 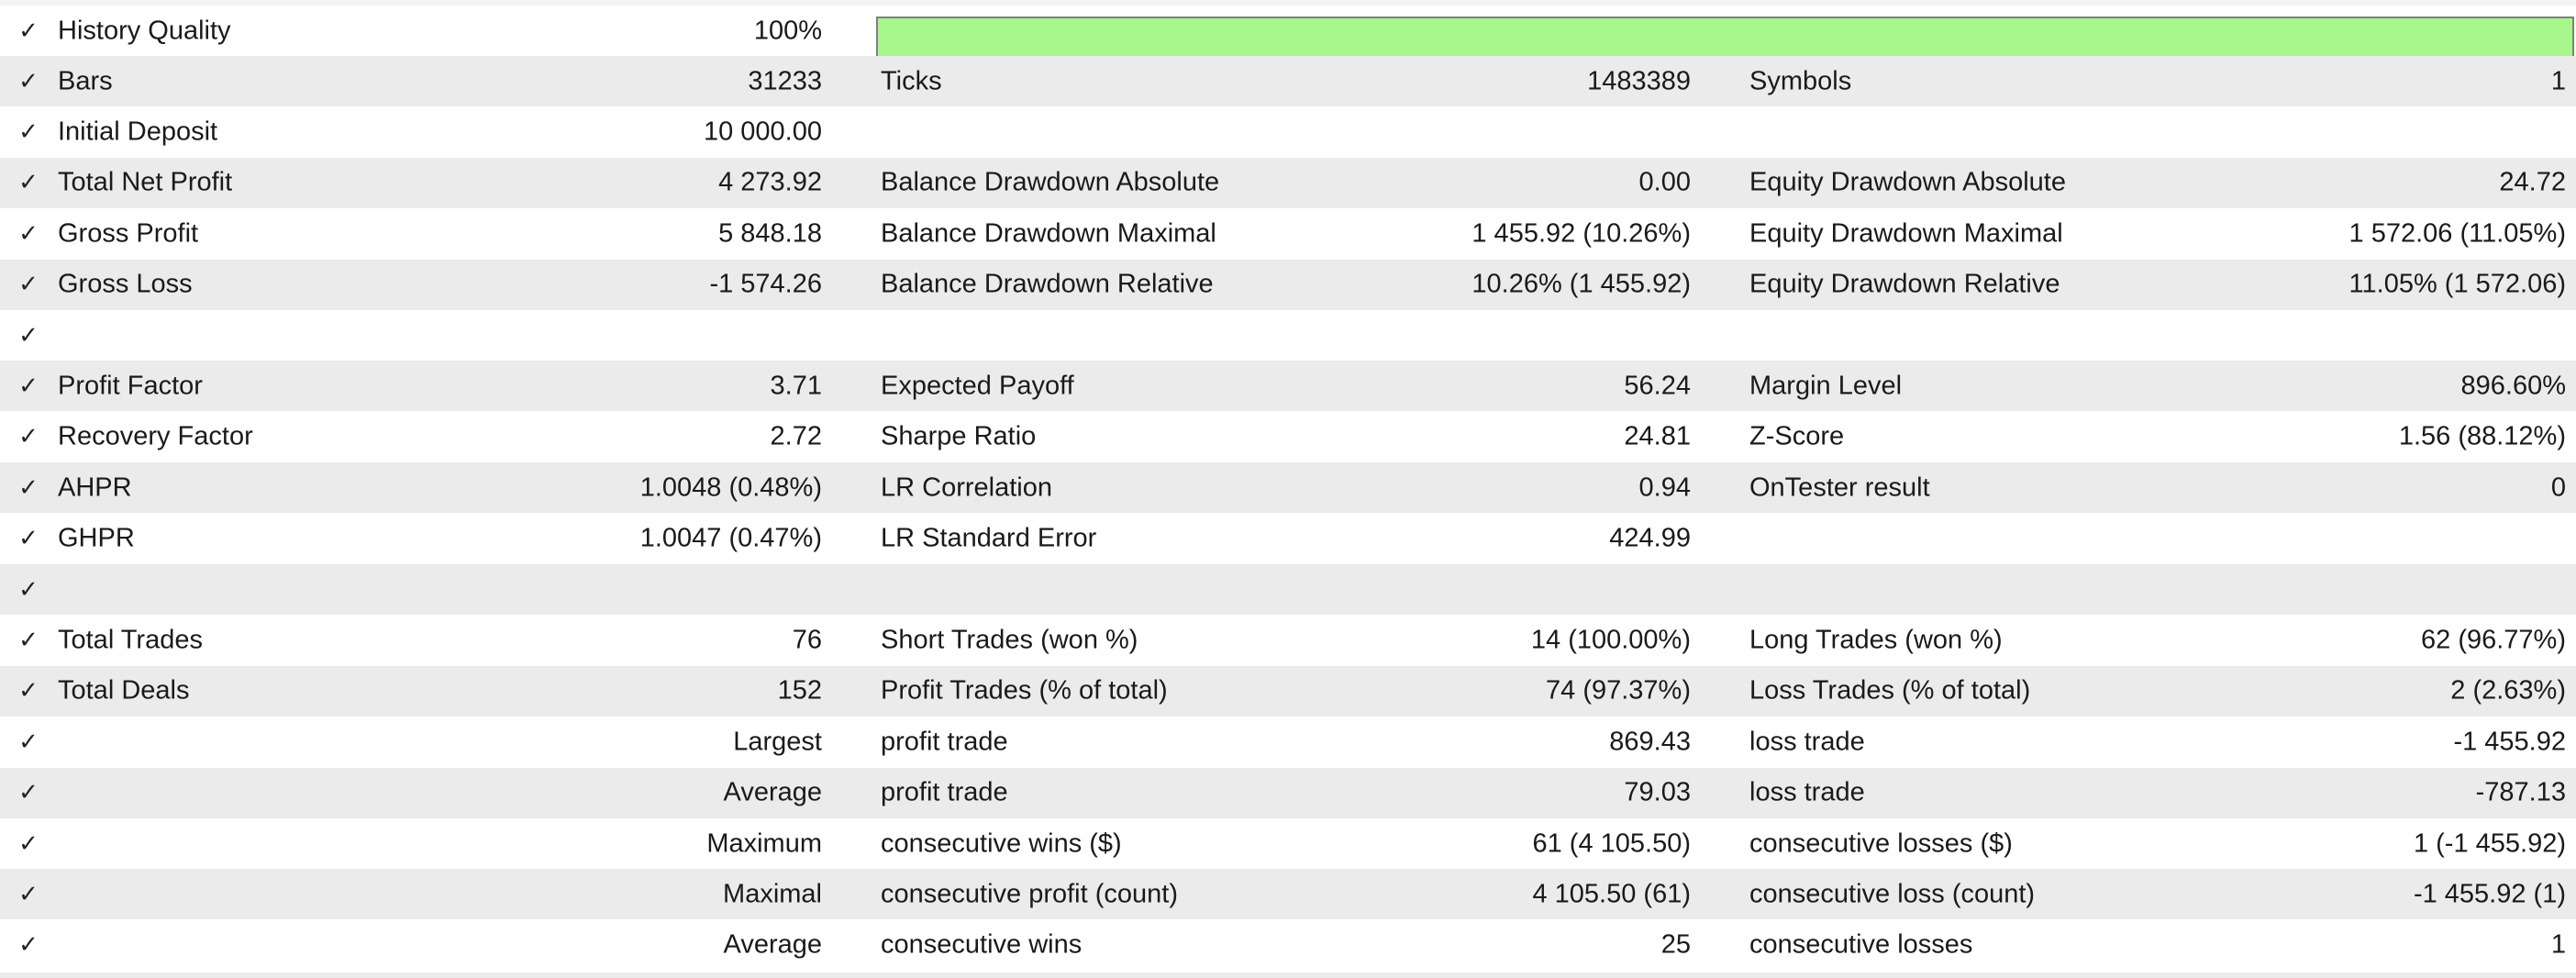 What do you see at coordinates (2457, 284) in the screenshot?
I see `col3-value: 11.05% (1 572.06)` at bounding box center [2457, 284].